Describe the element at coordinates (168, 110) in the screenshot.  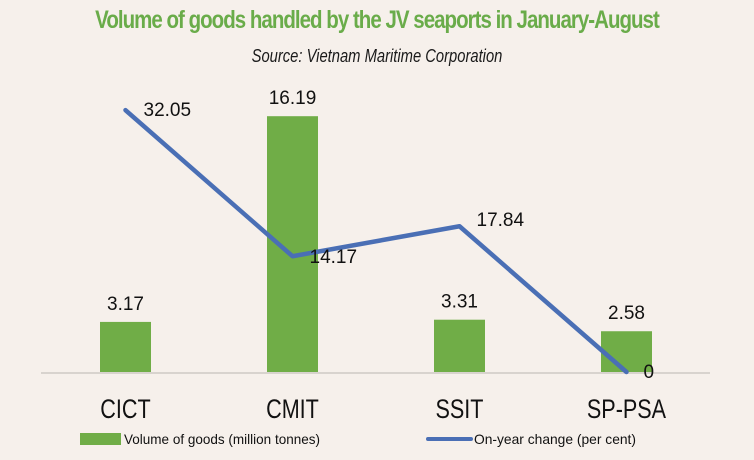
I see `line-value-label: 32.05` at that location.